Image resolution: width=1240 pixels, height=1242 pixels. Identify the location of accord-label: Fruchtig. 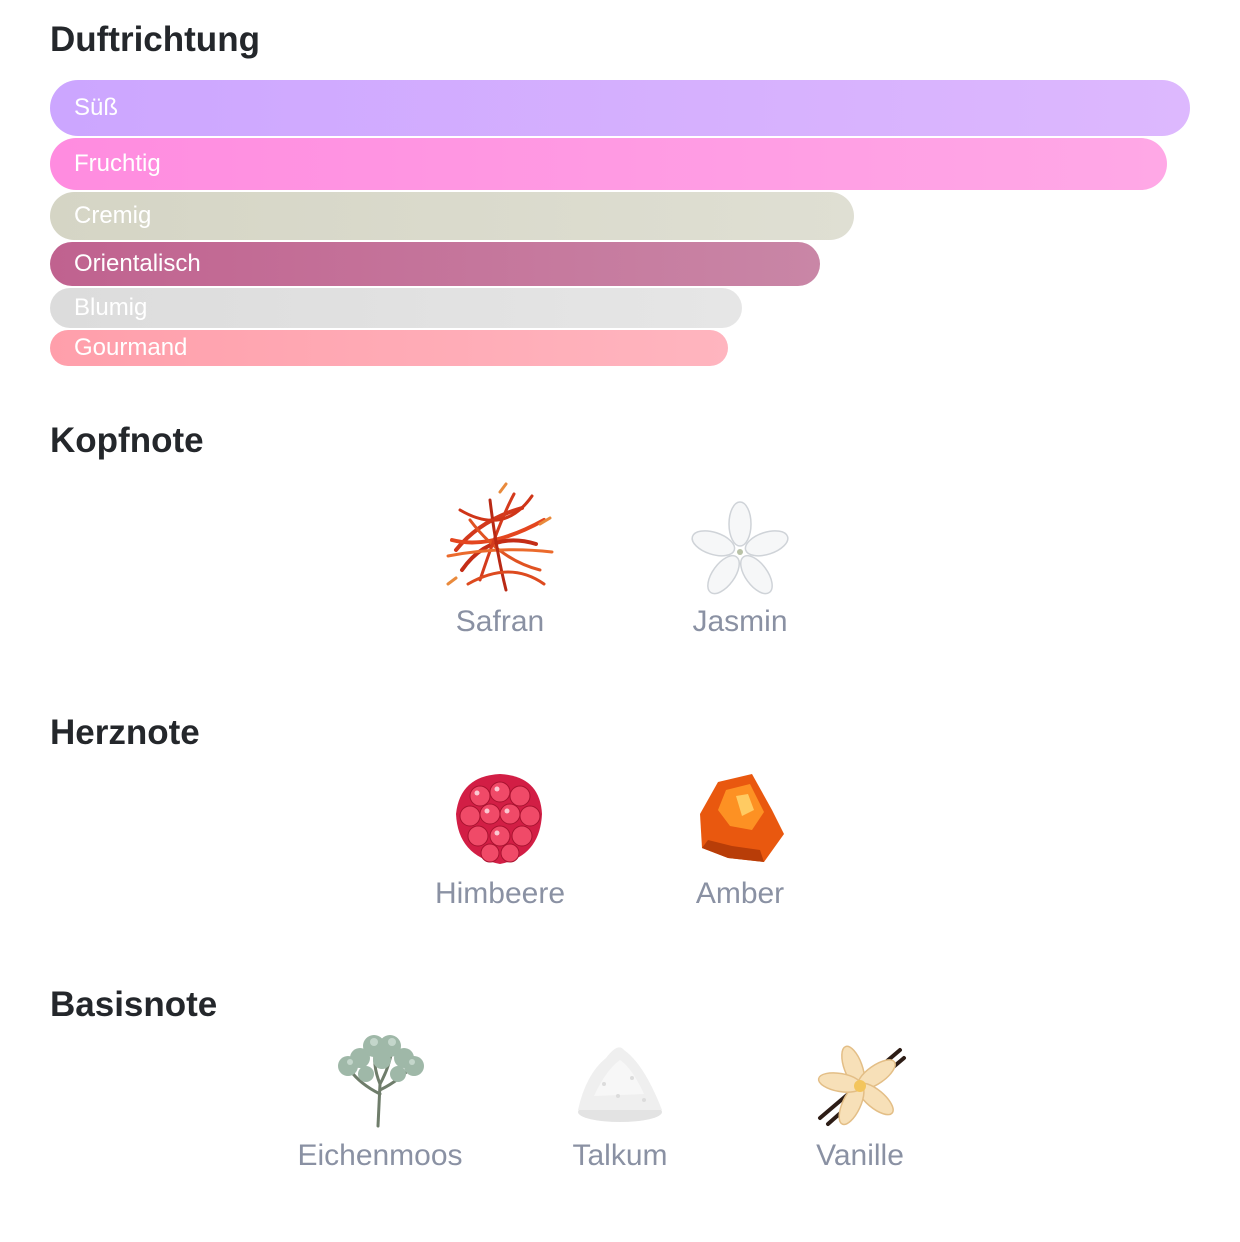
(117, 163).